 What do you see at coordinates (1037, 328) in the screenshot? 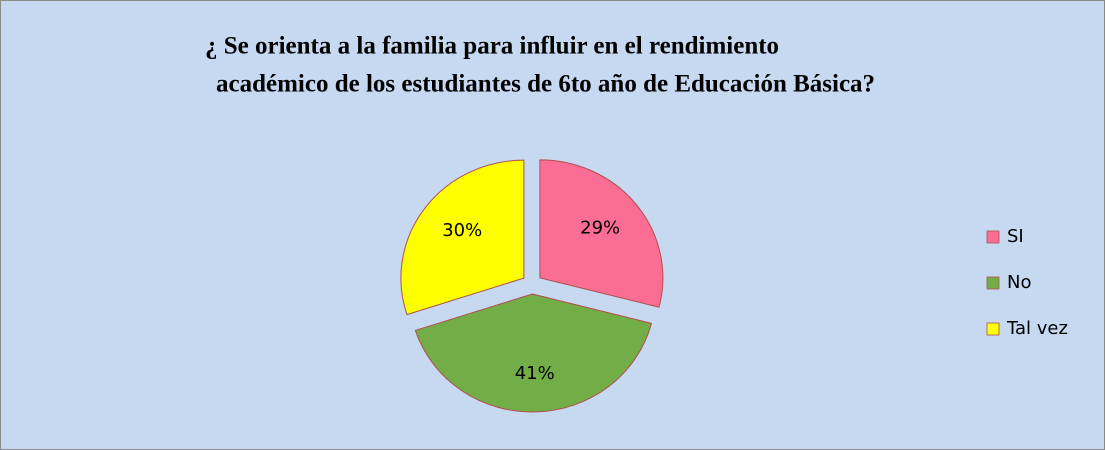
I see `legend-label: Tal vez` at bounding box center [1037, 328].